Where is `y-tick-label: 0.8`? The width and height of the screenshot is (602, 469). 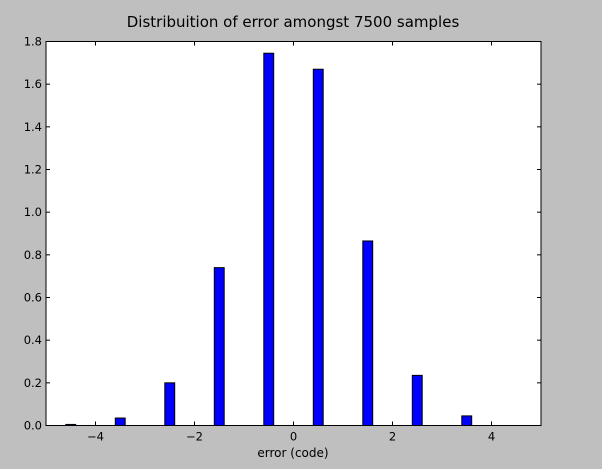
y-tick-label: 0.8 is located at coordinates (33, 255).